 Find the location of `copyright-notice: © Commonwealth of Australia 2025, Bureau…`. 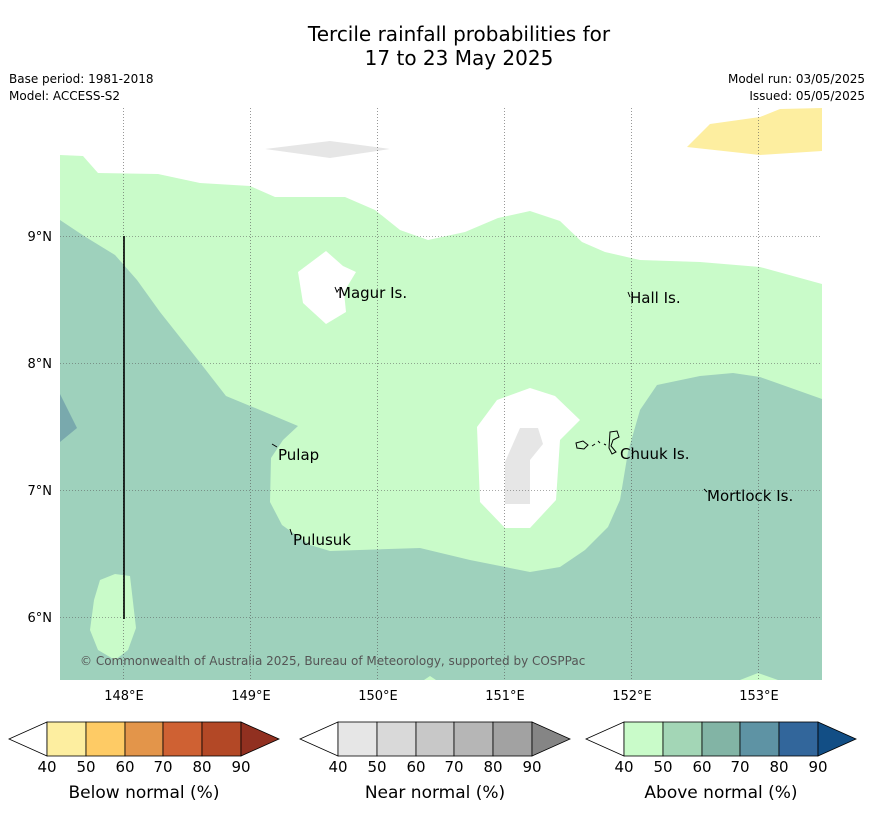

copyright-notice: © Commonwealth of Australia 2025, Bureau… is located at coordinates (332, 661).